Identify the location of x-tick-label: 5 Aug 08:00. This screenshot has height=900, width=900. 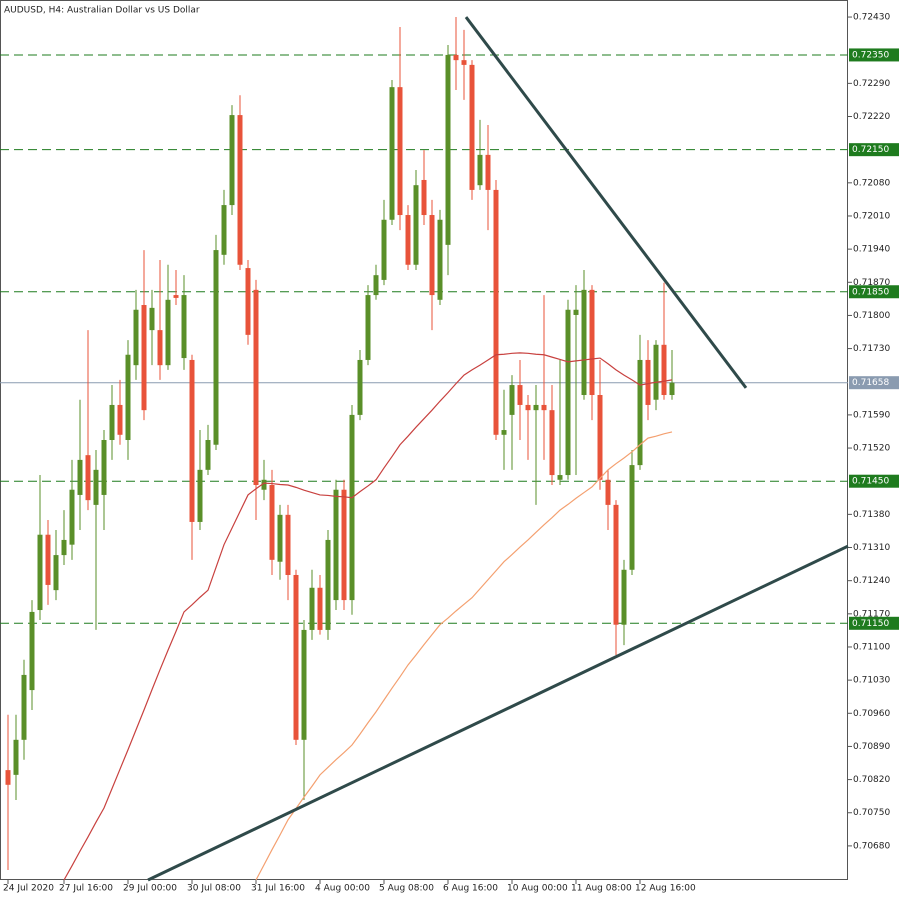
(406, 889).